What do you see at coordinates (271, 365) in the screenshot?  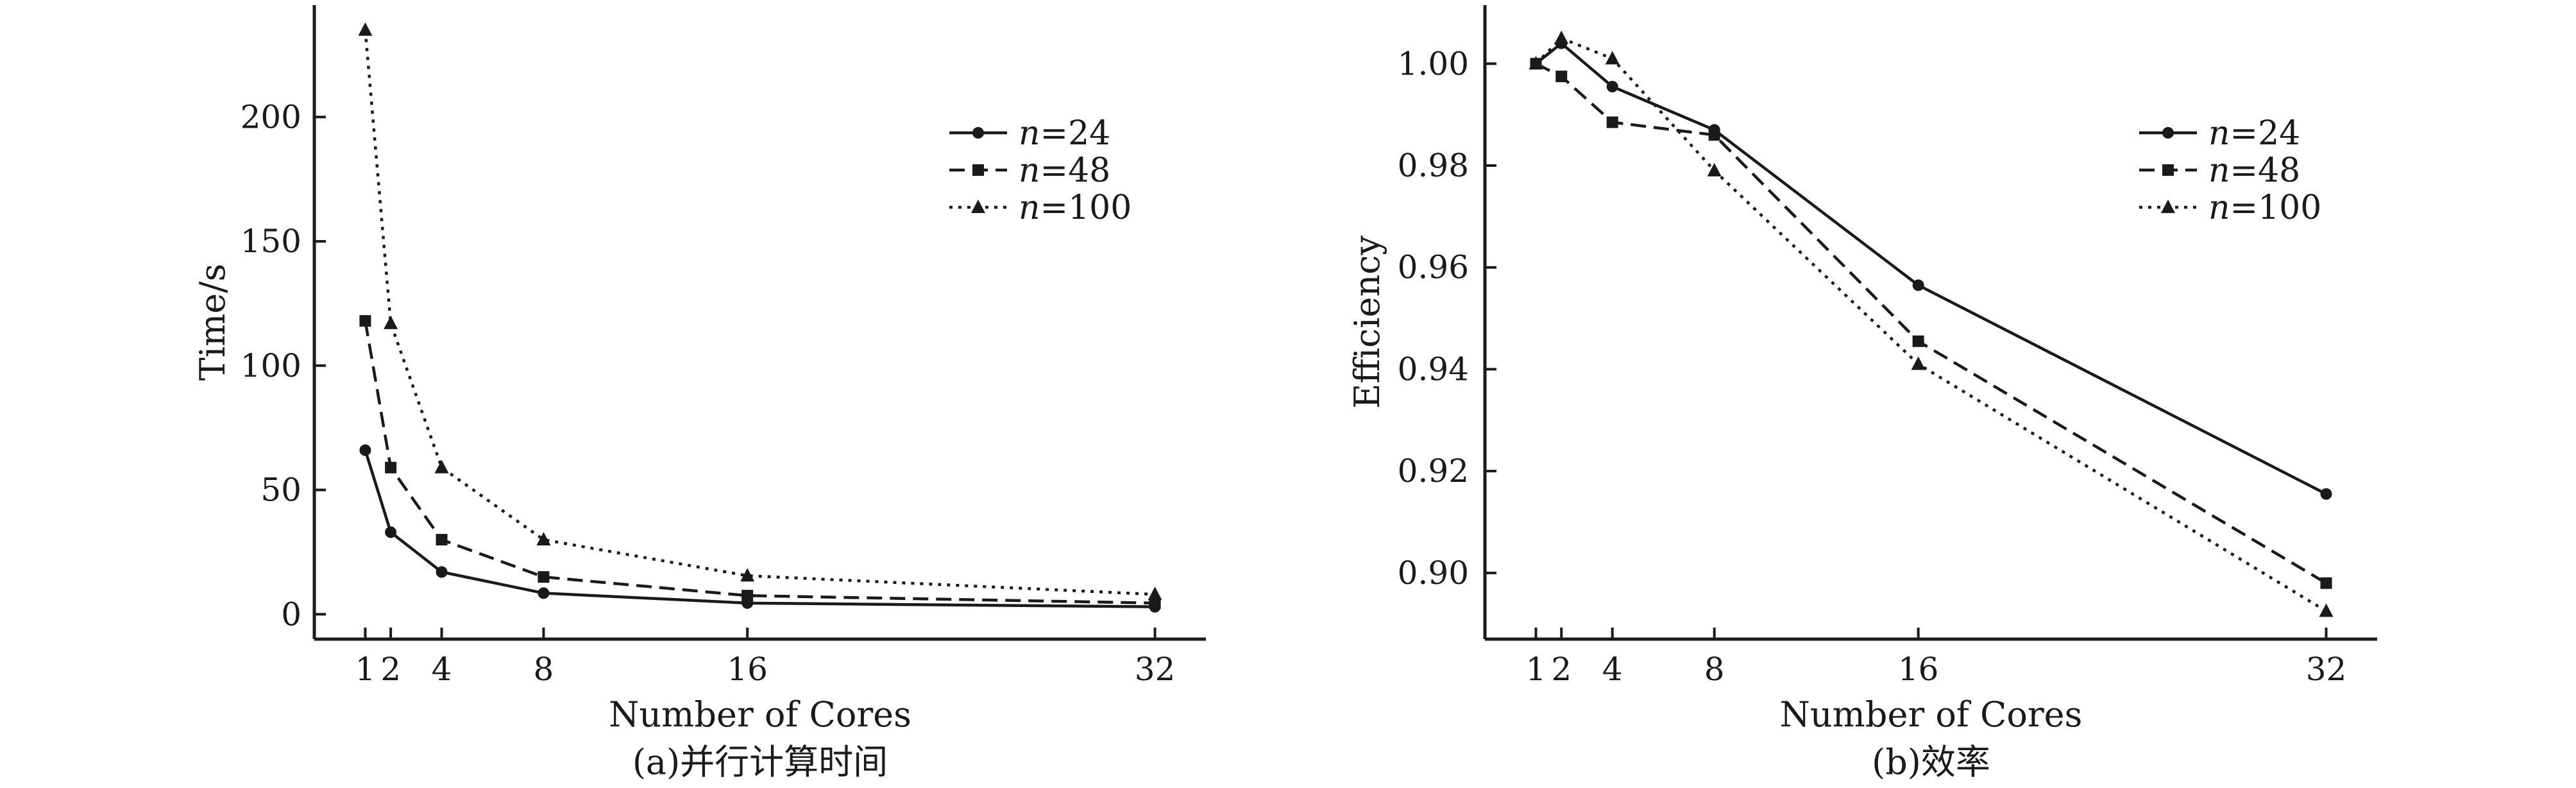 I see `y-tick-label: 100` at bounding box center [271, 365].